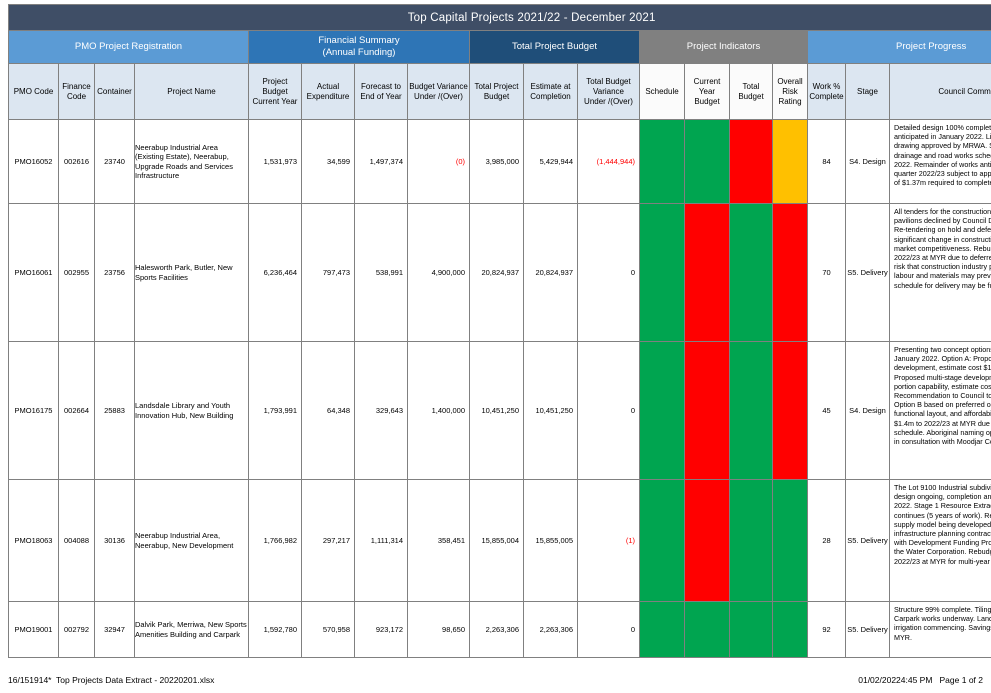 This screenshot has height=693, width=991. What do you see at coordinates (275, 629) in the screenshot?
I see `cell-project-budget-current-year: 1,592,780` at bounding box center [275, 629].